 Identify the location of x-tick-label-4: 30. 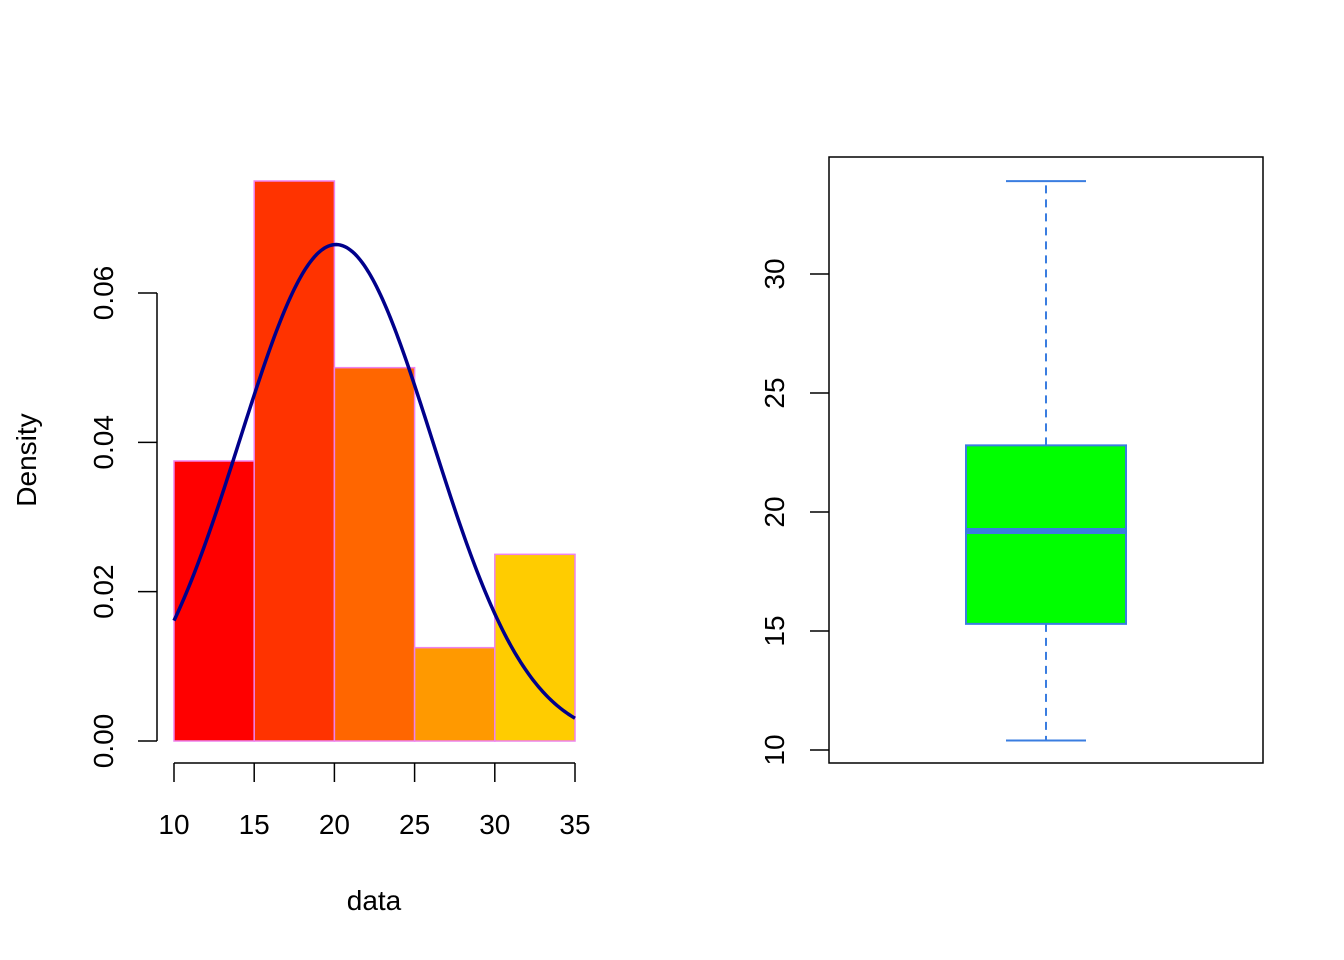
(494, 824).